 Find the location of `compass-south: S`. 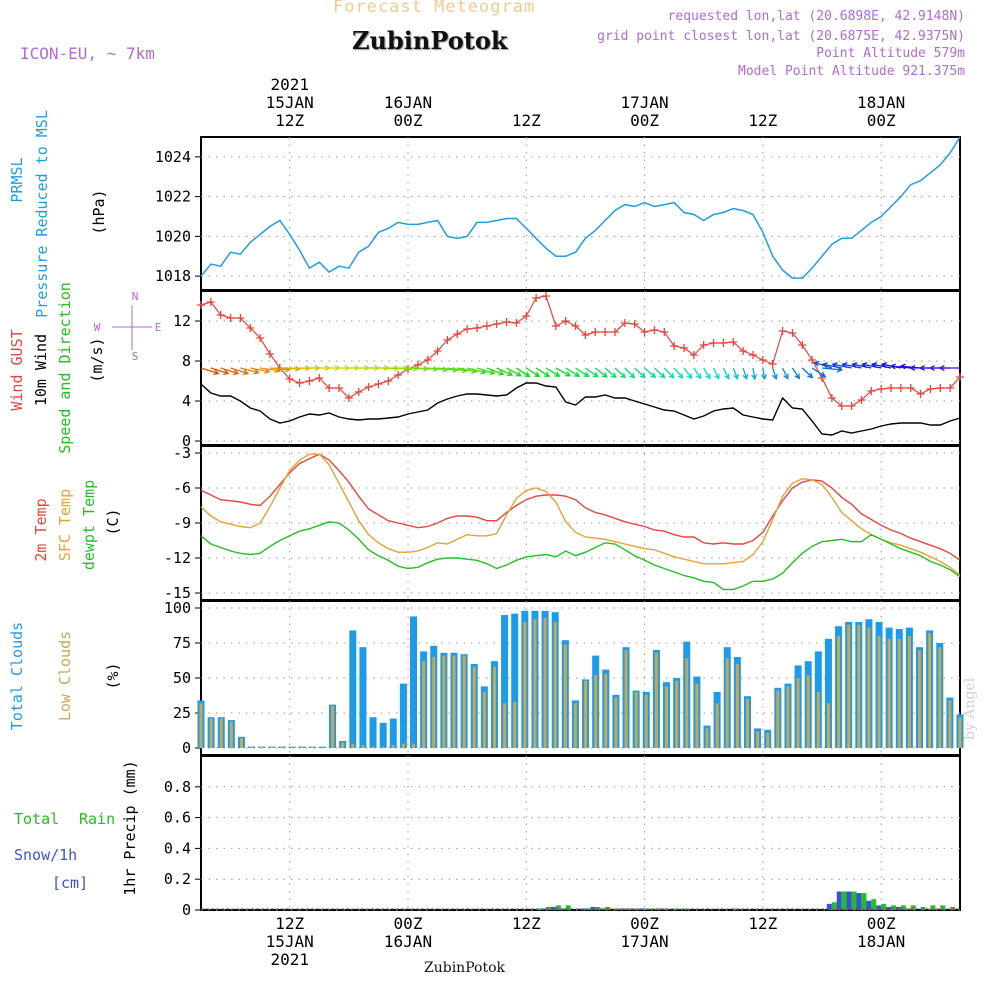

compass-south: S is located at coordinates (135, 356).